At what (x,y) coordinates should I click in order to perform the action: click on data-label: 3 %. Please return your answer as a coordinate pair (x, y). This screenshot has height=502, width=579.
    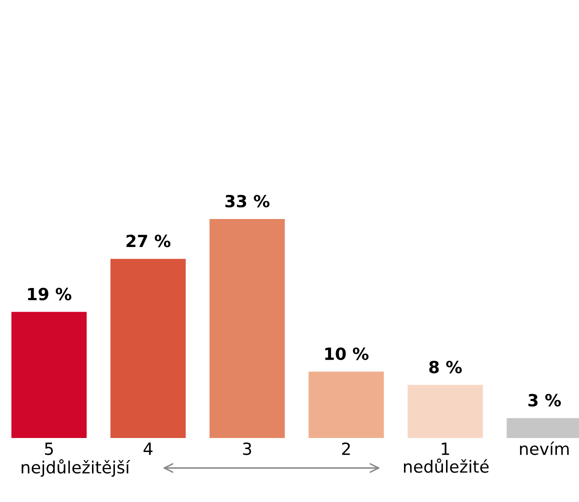
    Looking at the image, I should click on (544, 400).